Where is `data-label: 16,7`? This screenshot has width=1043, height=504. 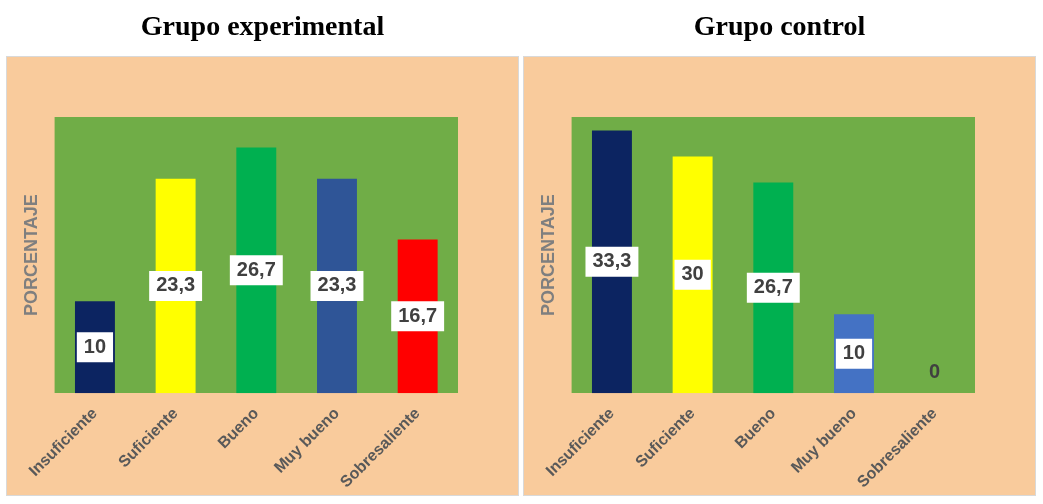
data-label: 16,7 is located at coordinates (418, 314).